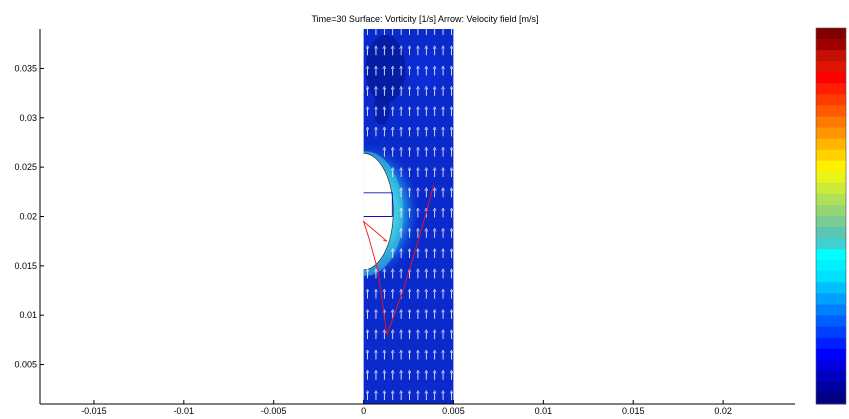 The image size is (849, 419). I want to click on bubble, so click(378, 212).